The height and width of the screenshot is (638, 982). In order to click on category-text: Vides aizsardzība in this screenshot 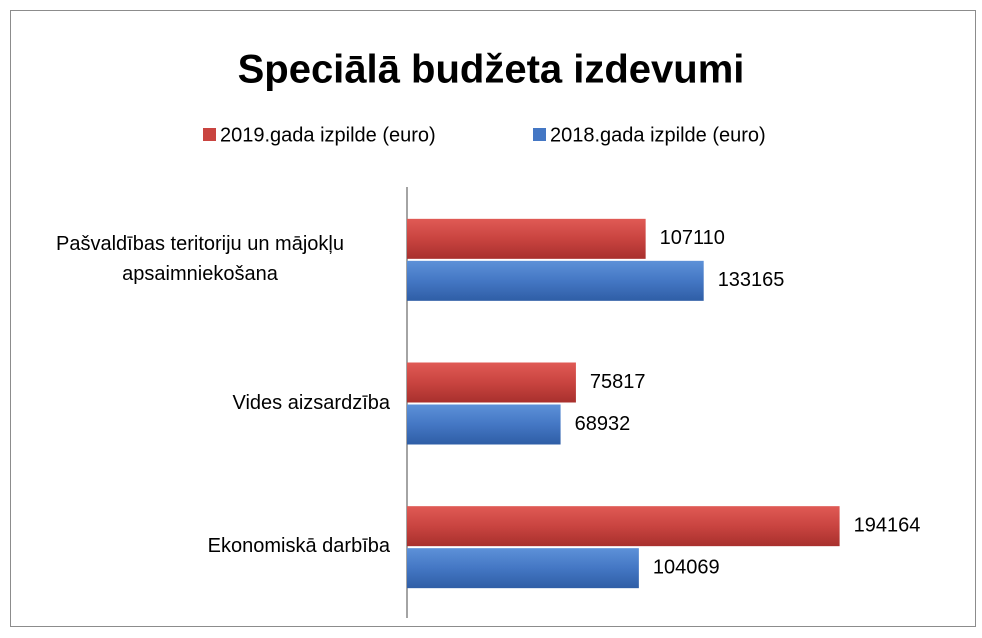, I will do `click(311, 402)`.